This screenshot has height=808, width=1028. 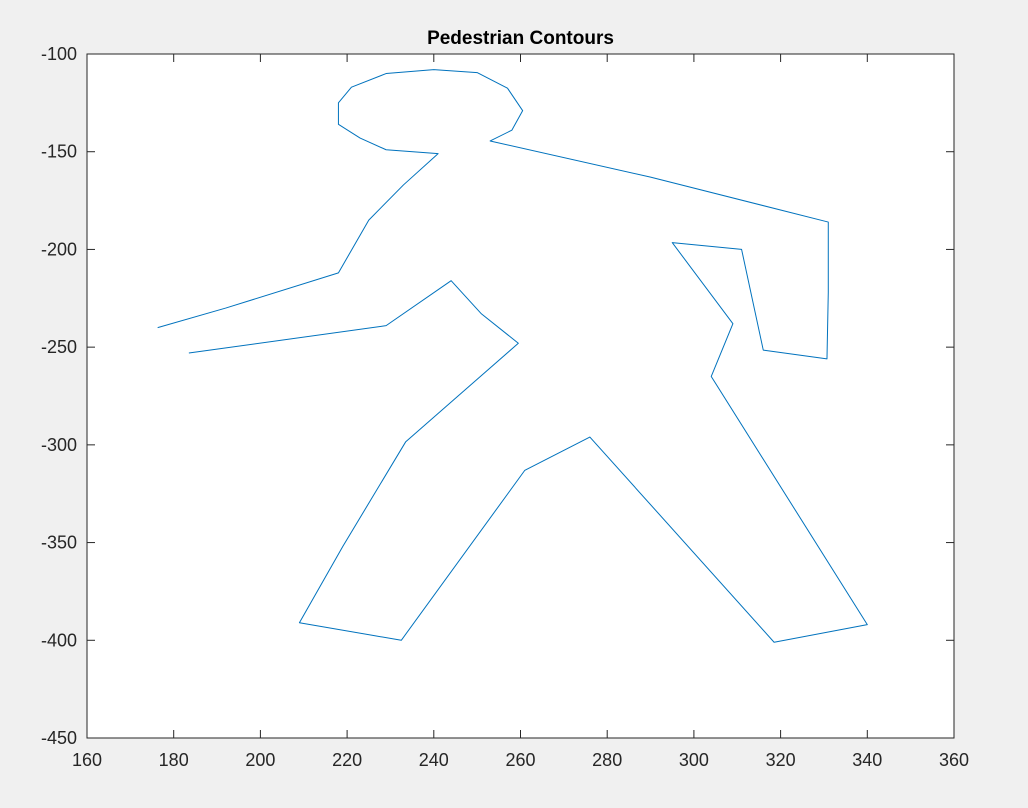 What do you see at coordinates (434, 760) in the screenshot?
I see `x-tick-label: 240` at bounding box center [434, 760].